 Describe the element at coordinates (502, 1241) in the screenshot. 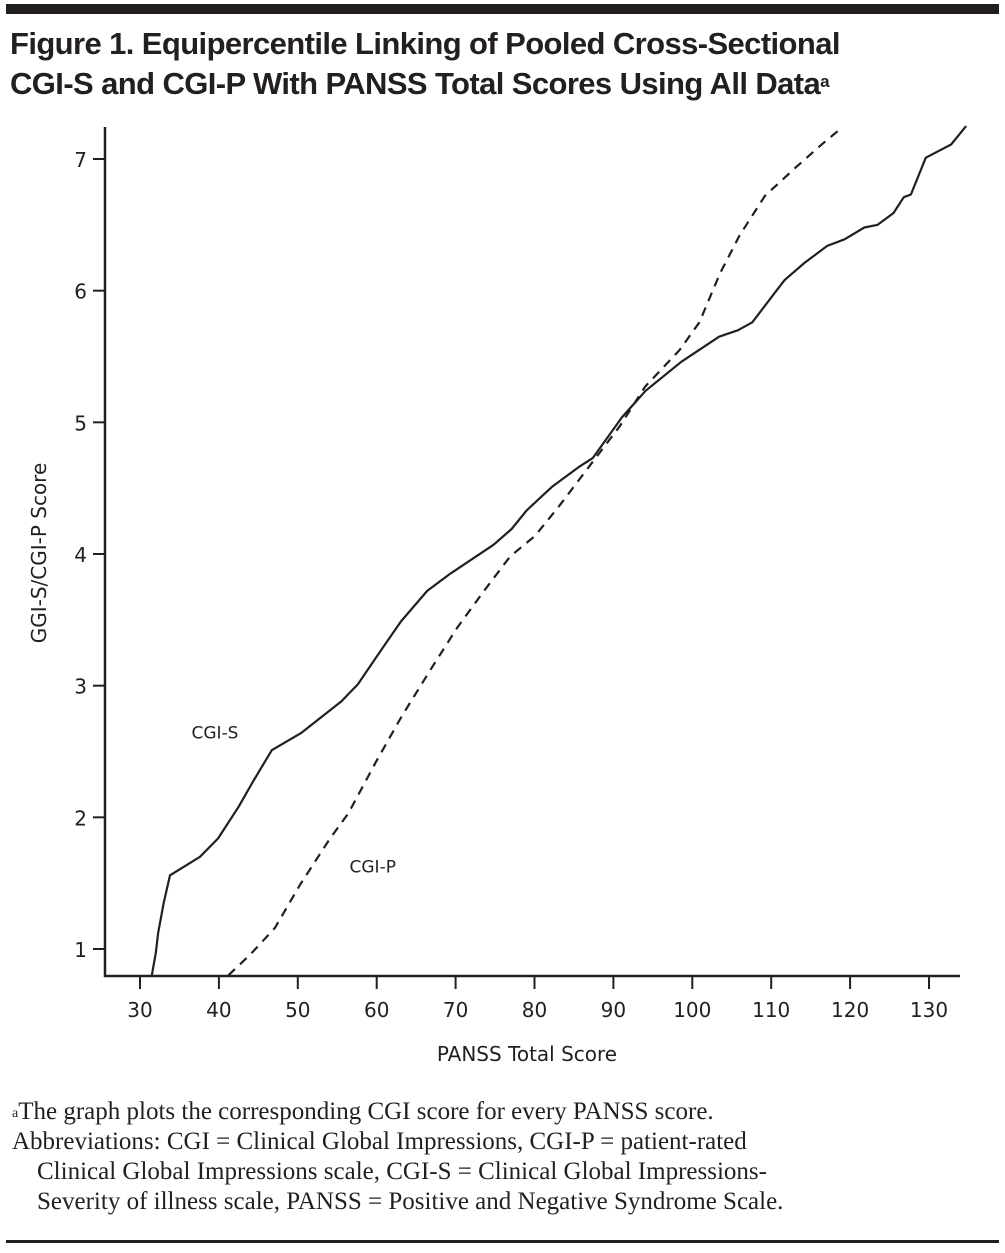

I see `bottom-rule` at that location.